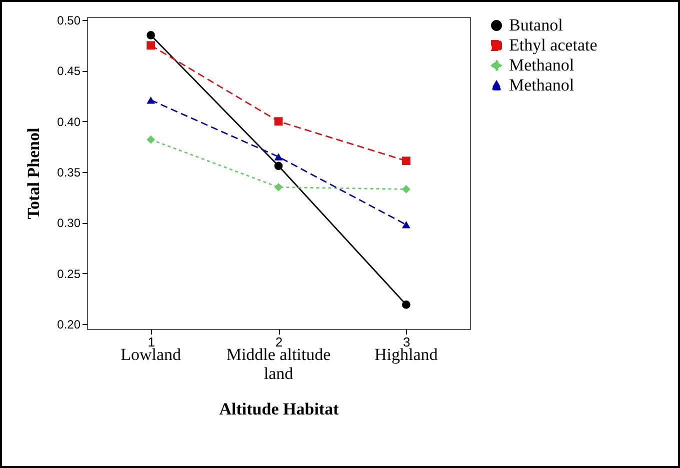  Describe the element at coordinates (536, 25) in the screenshot. I see `legend-label: Butanol` at that location.